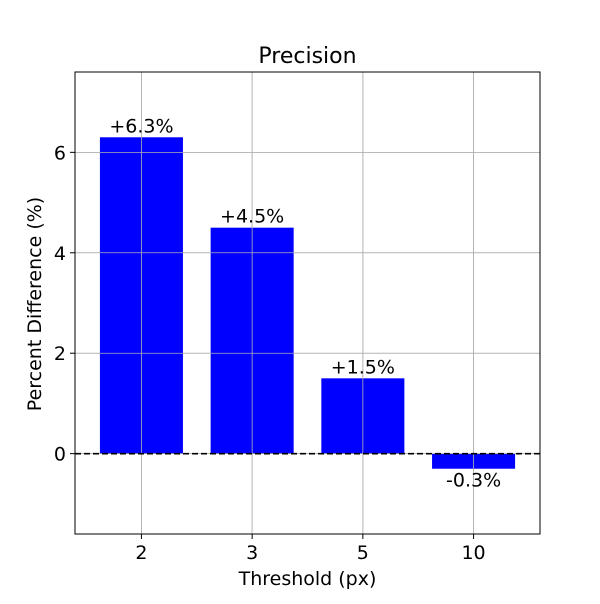  I want to click on y-tick-label: 6, so click(60, 153).